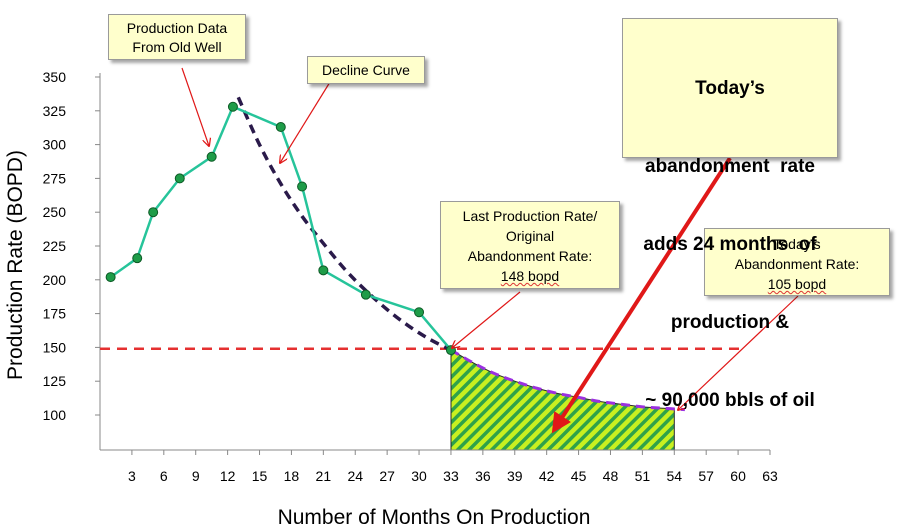 The height and width of the screenshot is (530, 914). I want to click on y-axis-ticks: 100 125 150 175 200 225 250 275 300 325 350, so click(71, 246).